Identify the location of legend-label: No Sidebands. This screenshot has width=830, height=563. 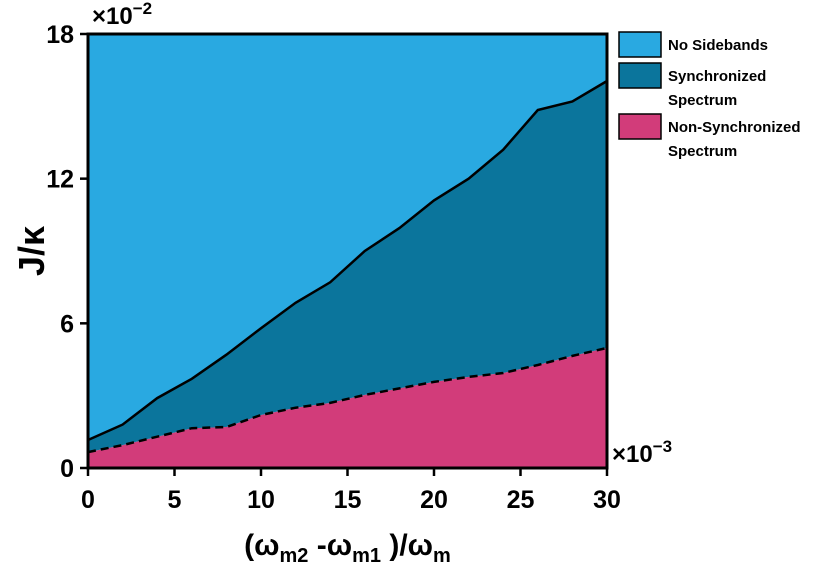
(718, 45).